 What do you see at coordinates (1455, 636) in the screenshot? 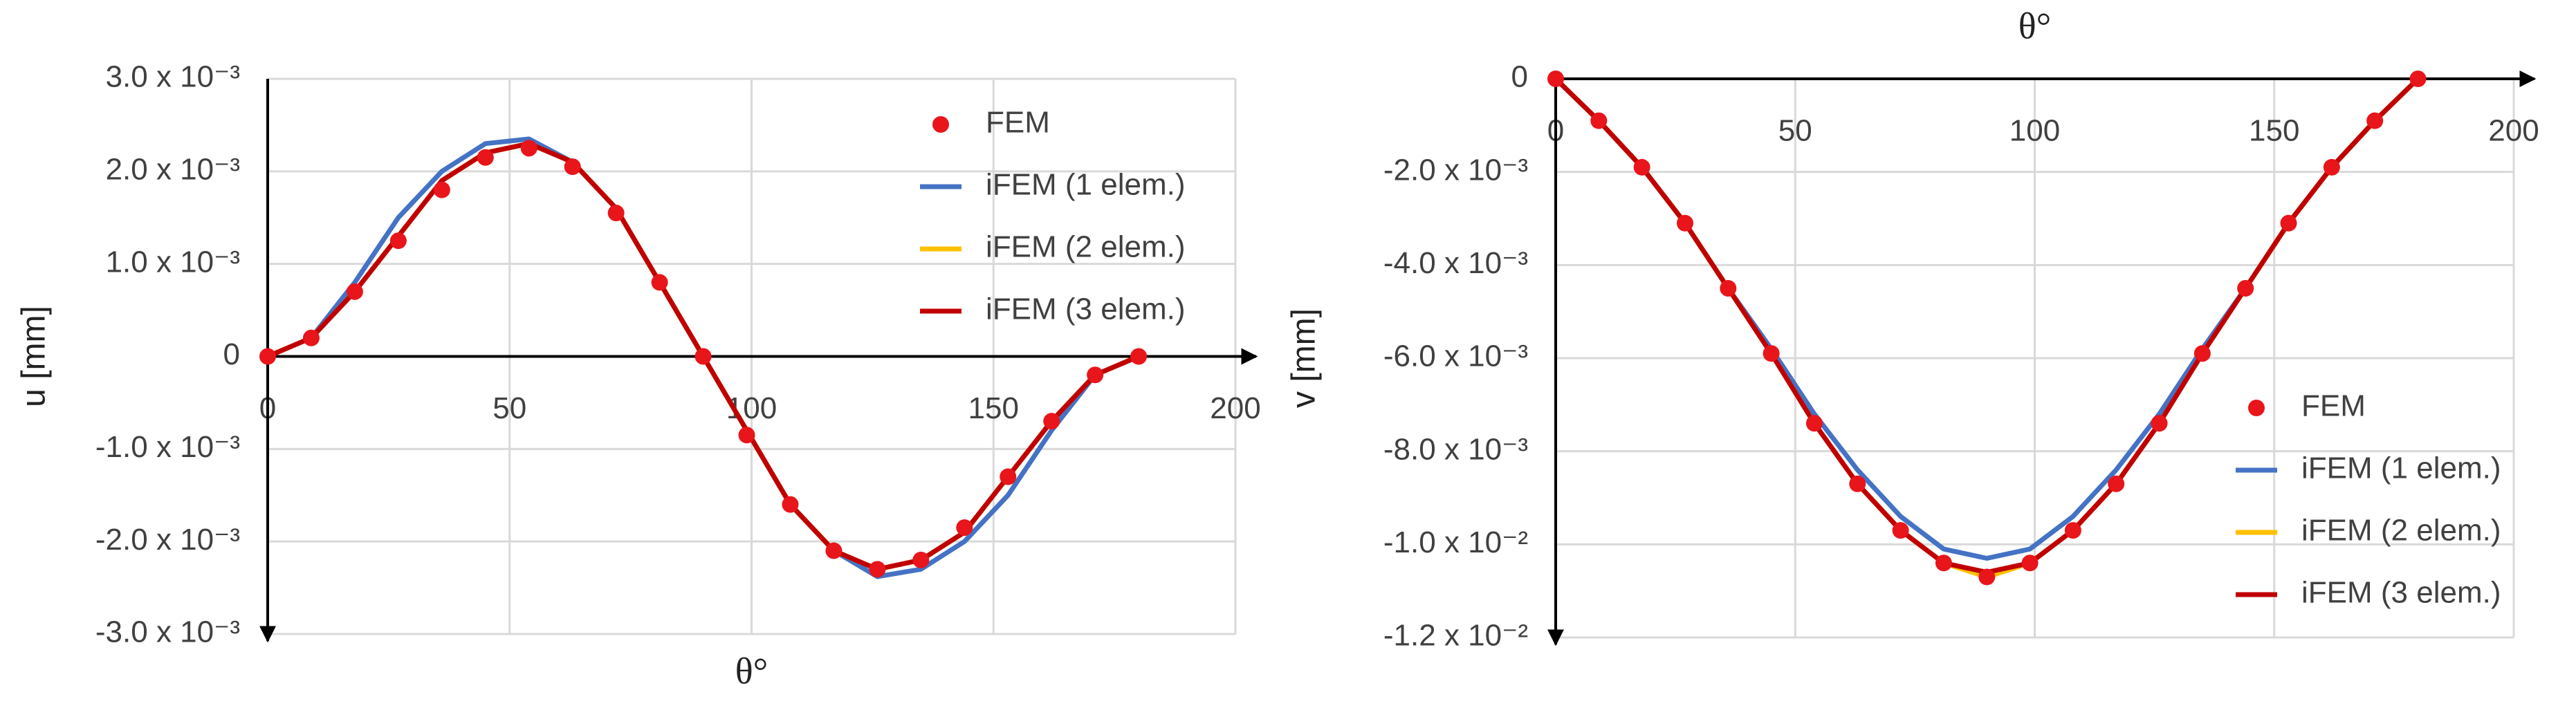
I see `y-tick-label: -1.2 x 10⁻²` at bounding box center [1455, 636].